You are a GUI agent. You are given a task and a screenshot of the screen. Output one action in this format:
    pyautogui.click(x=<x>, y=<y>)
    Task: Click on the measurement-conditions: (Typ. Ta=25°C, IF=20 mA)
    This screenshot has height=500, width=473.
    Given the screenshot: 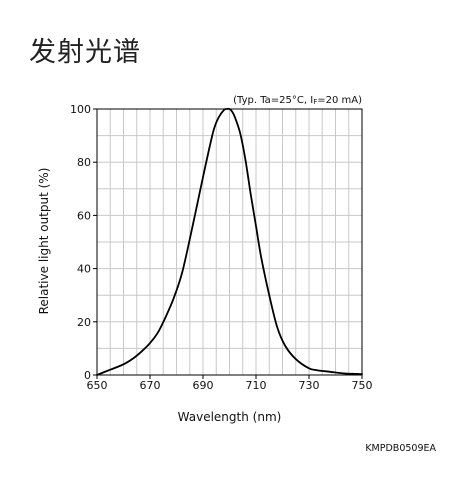 What is the action you would take?
    pyautogui.click(x=297, y=100)
    